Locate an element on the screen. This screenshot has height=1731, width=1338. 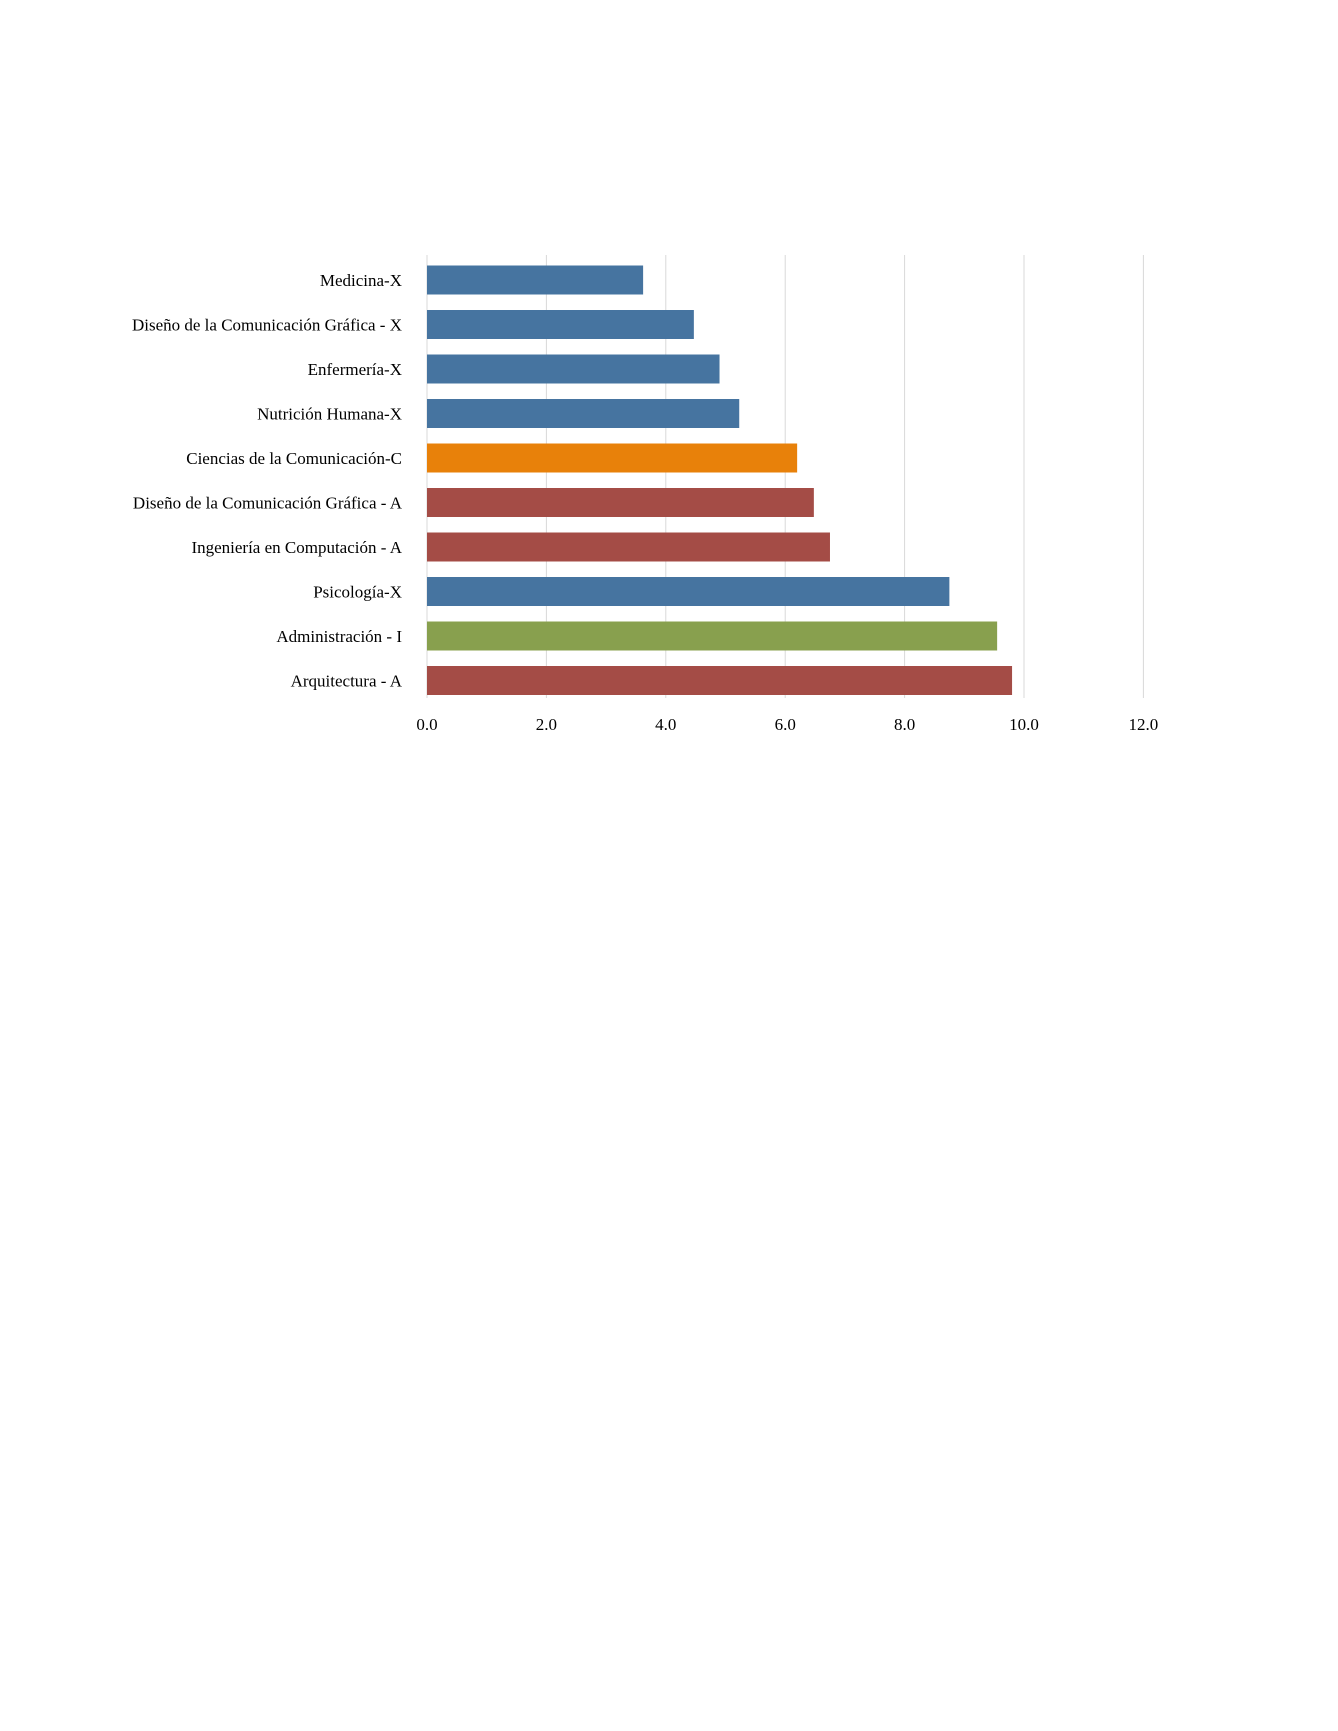
category-label: Diseño de la Comunicación Gráfica - X is located at coordinates (267, 325).